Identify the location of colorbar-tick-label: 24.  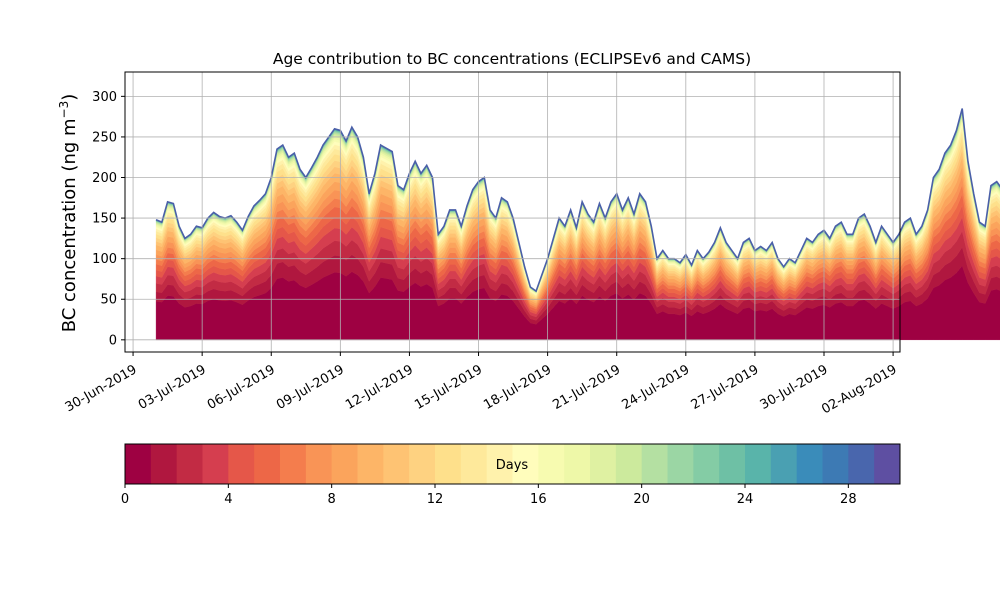
(745, 499).